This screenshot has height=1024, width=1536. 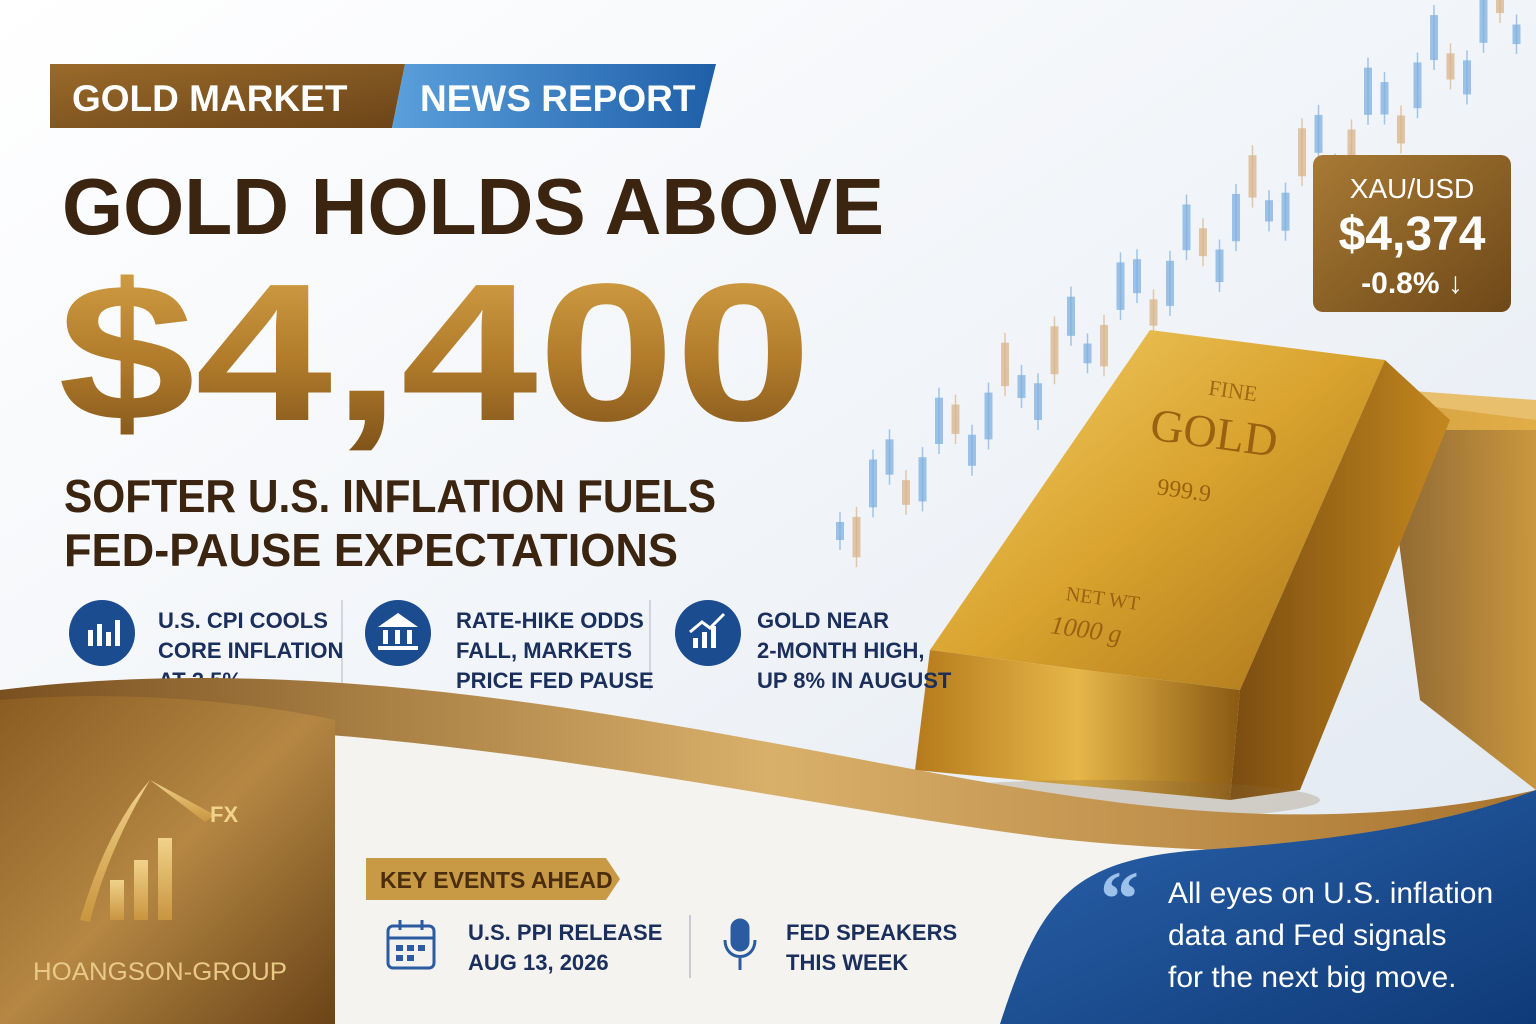 I want to click on tag-news-report, so click(x=554, y=96).